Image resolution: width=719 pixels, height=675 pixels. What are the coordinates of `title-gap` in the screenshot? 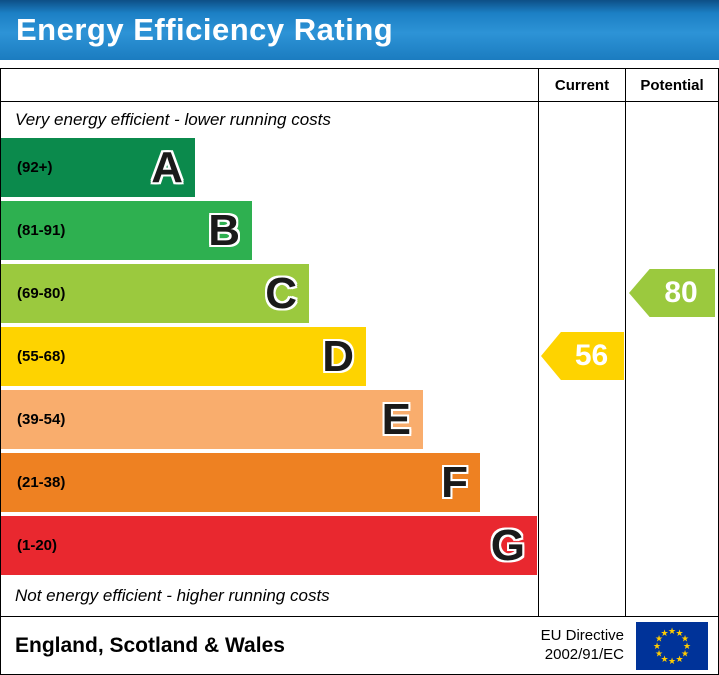 It's located at (359, 64).